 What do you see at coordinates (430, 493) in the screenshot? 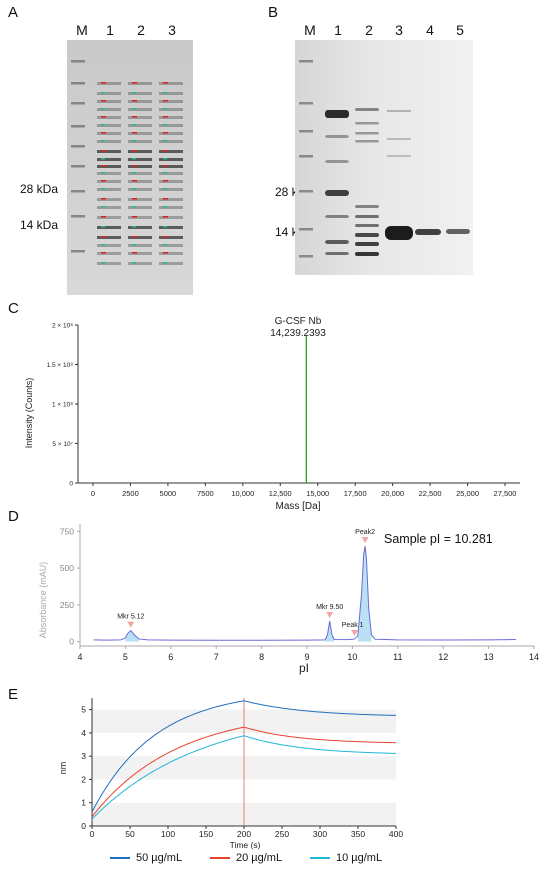
I see `mass-spec-x-tick-label: 22,500` at bounding box center [430, 493].